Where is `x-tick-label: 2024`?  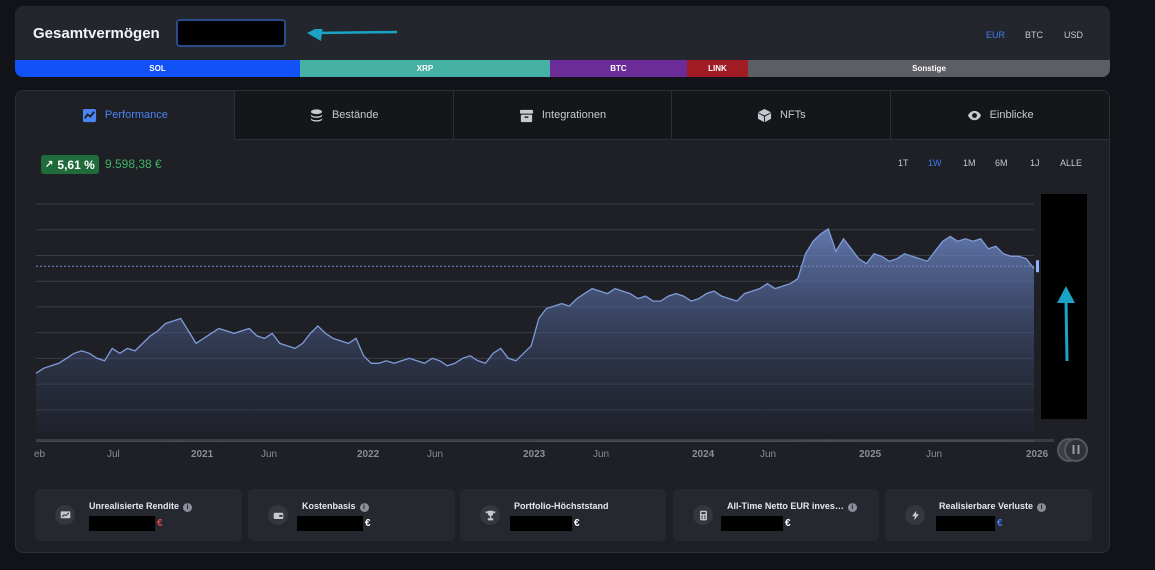
x-tick-label: 2024 is located at coordinates (703, 454).